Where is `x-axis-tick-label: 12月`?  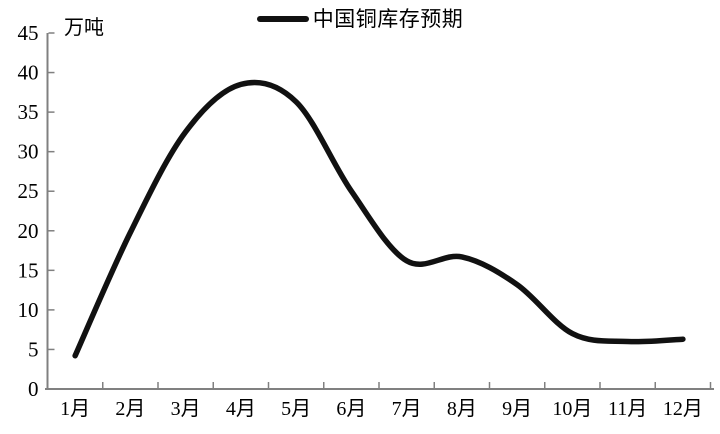 x-axis-tick-label: 12月 is located at coordinates (683, 409).